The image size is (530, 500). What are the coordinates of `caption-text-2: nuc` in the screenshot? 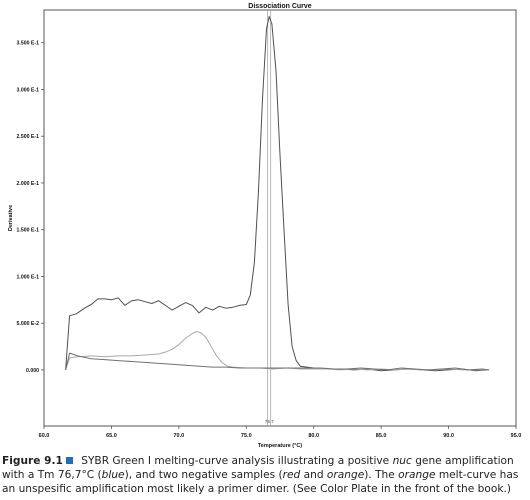 It's located at (402, 461).